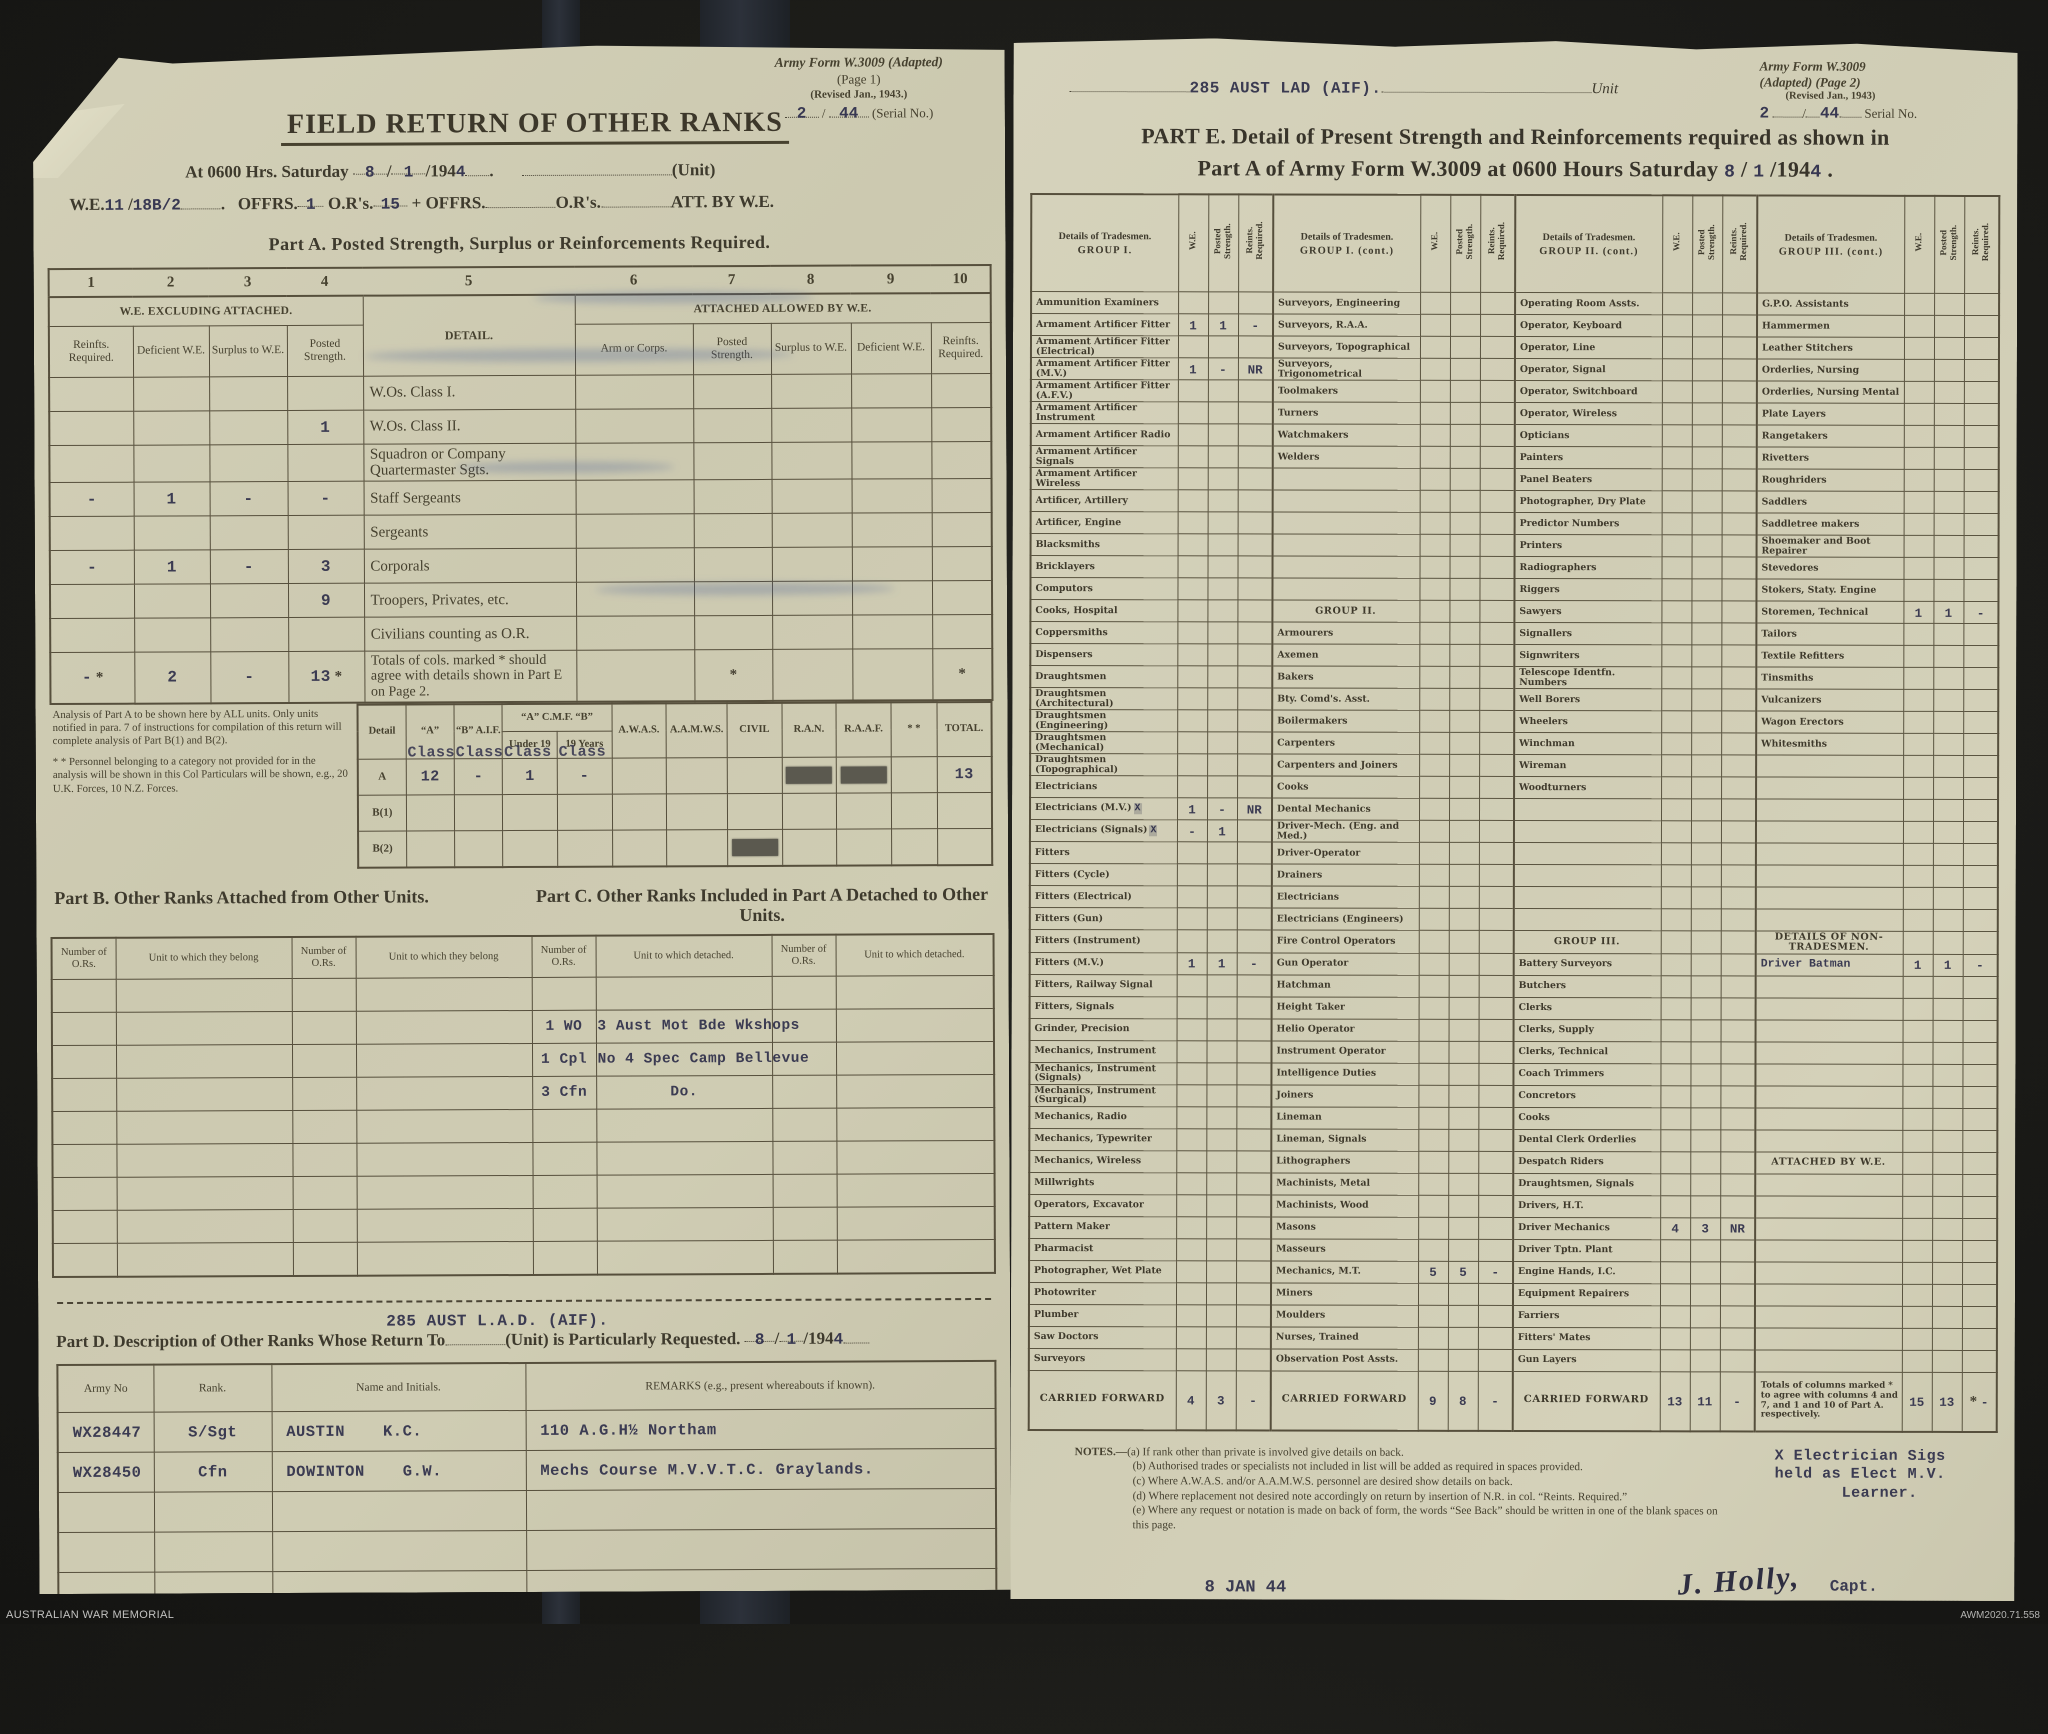  I want to click on tradesman-cell: Signwriters, so click(1587, 656).